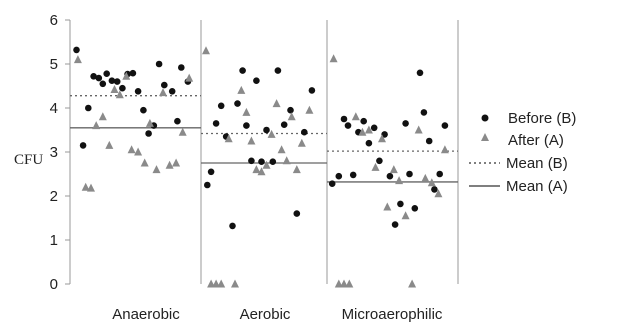 The height and width of the screenshot is (324, 632). What do you see at coordinates (392, 314) in the screenshot?
I see `category-label: Microaerophilic` at bounding box center [392, 314].